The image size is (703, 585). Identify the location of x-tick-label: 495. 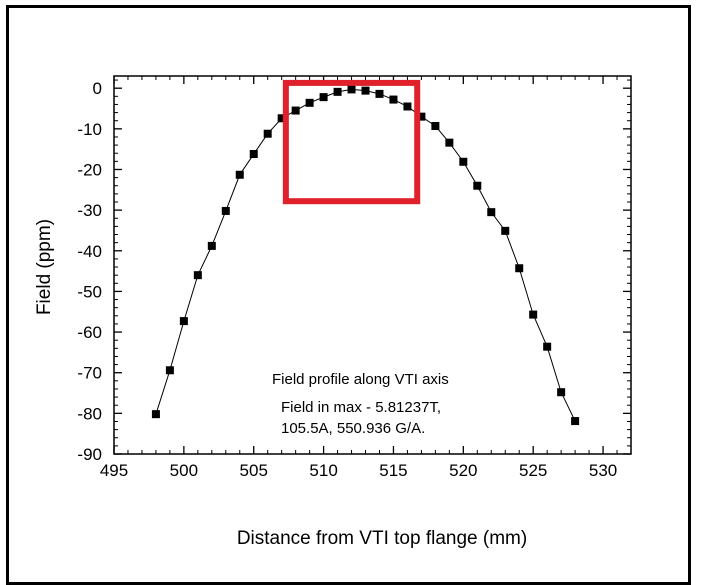
(114, 470).